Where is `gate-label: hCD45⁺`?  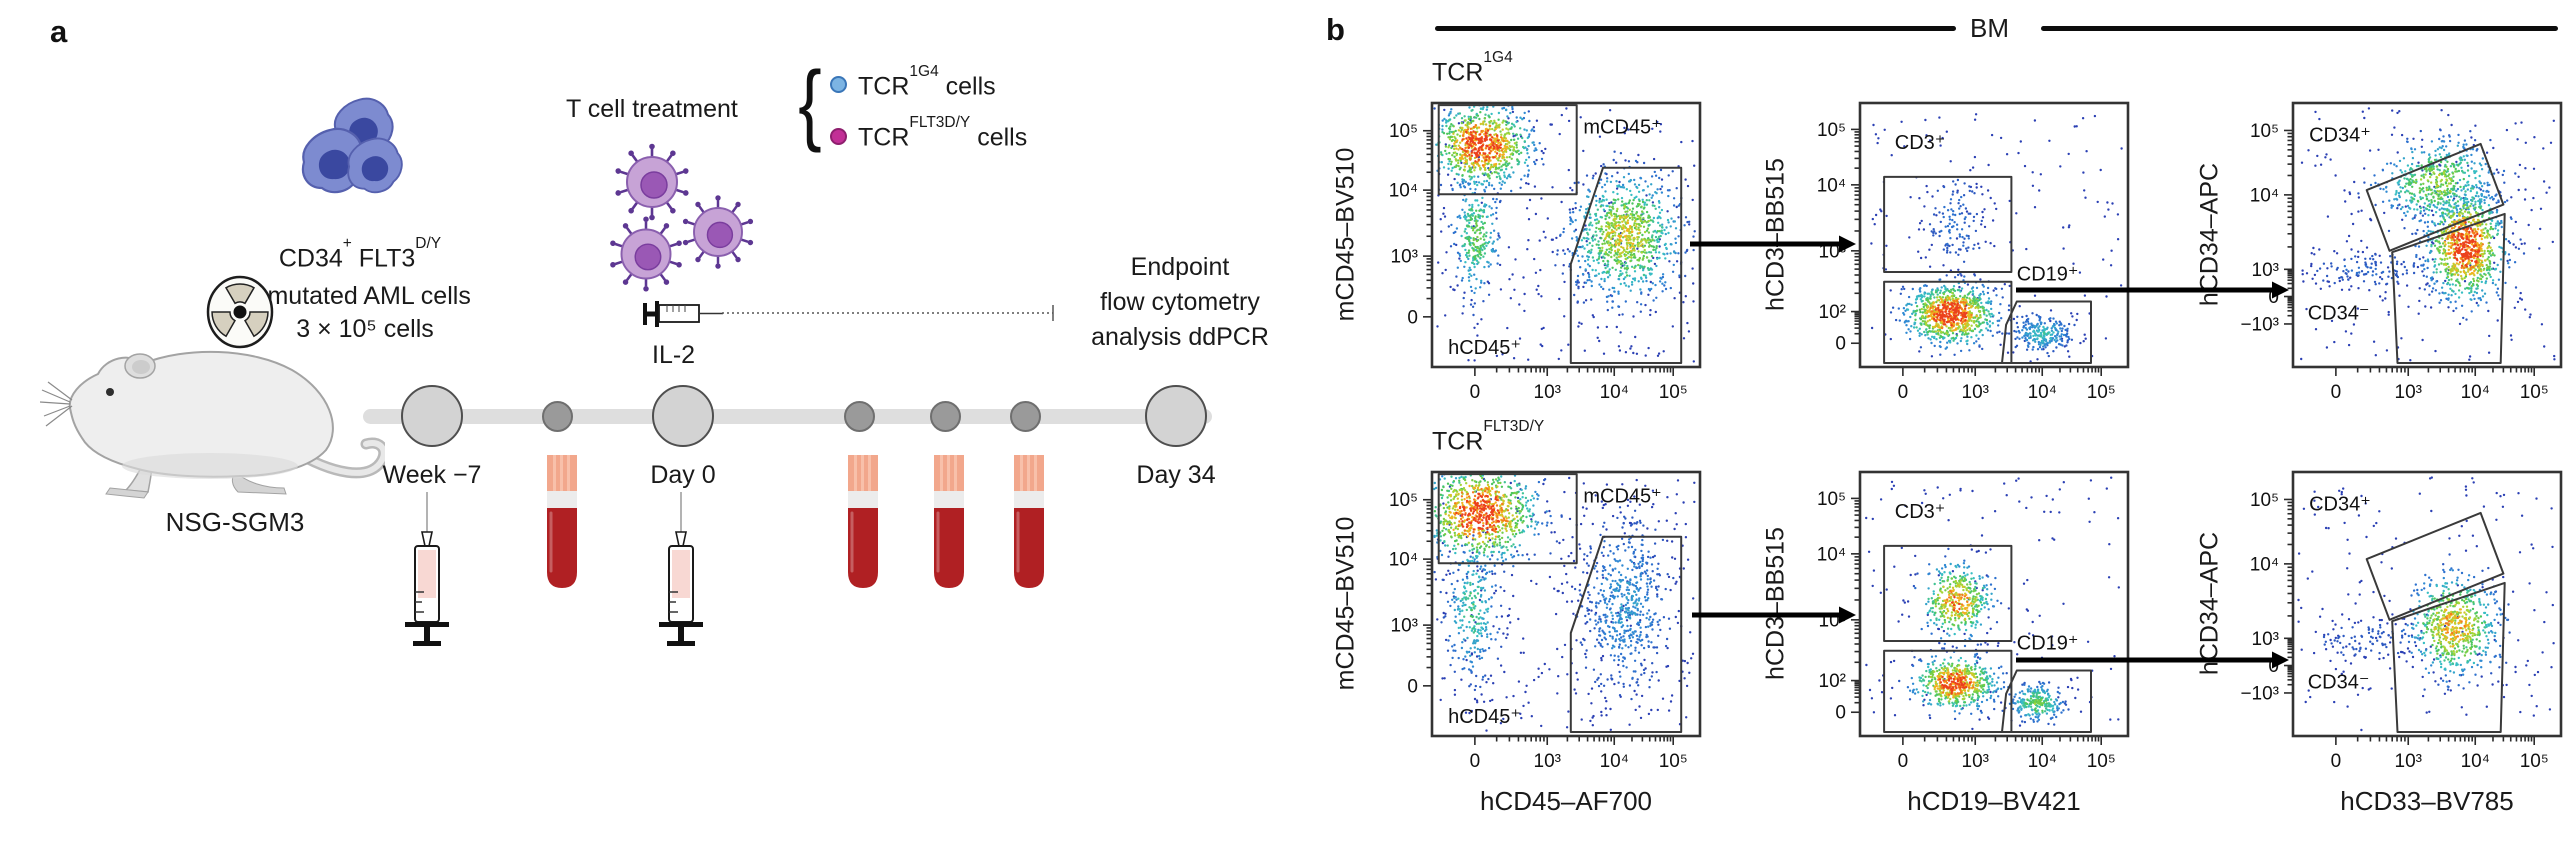
gate-label: hCD45⁺ is located at coordinates (1484, 348).